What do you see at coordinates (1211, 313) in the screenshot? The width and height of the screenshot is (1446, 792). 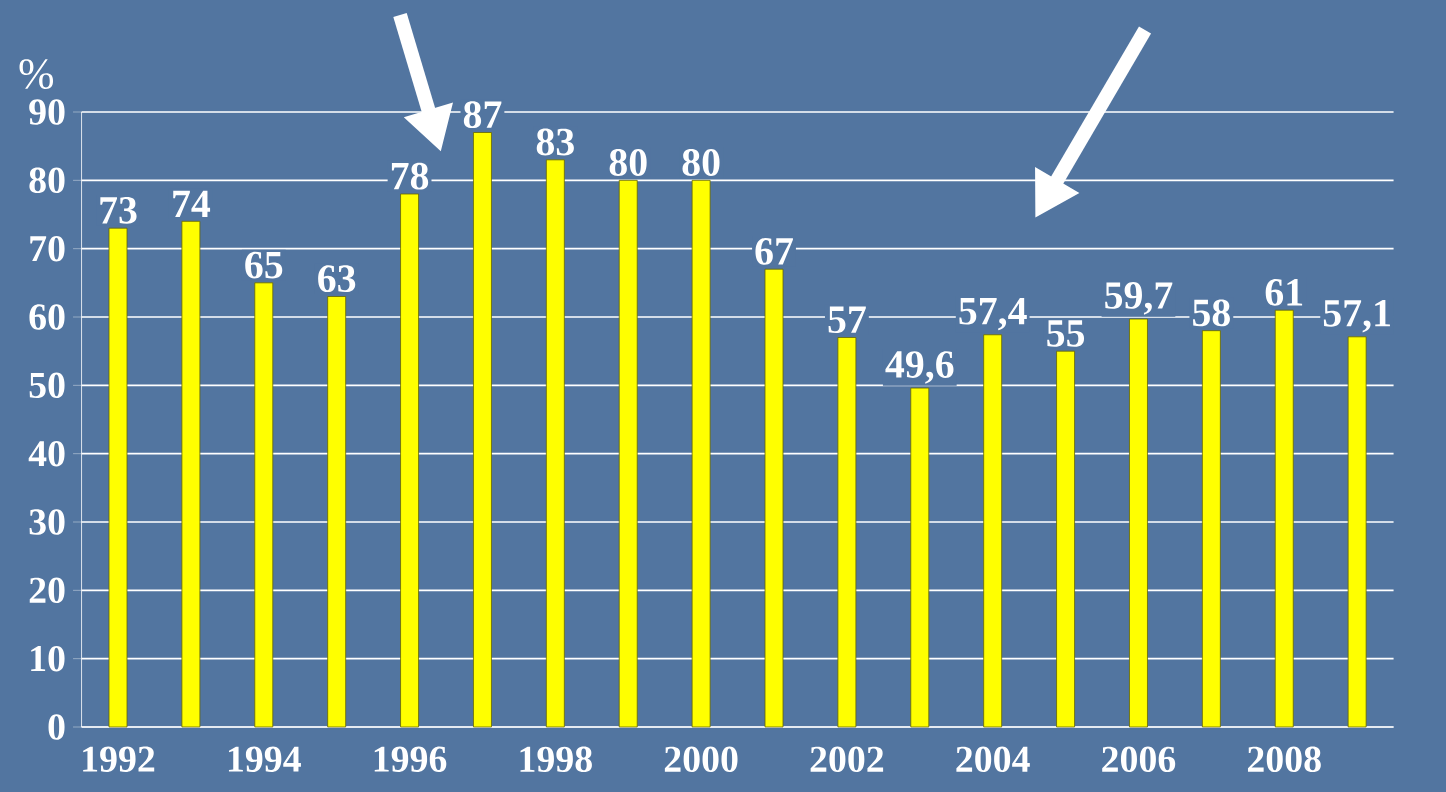 I see `data-label: 58` at bounding box center [1211, 313].